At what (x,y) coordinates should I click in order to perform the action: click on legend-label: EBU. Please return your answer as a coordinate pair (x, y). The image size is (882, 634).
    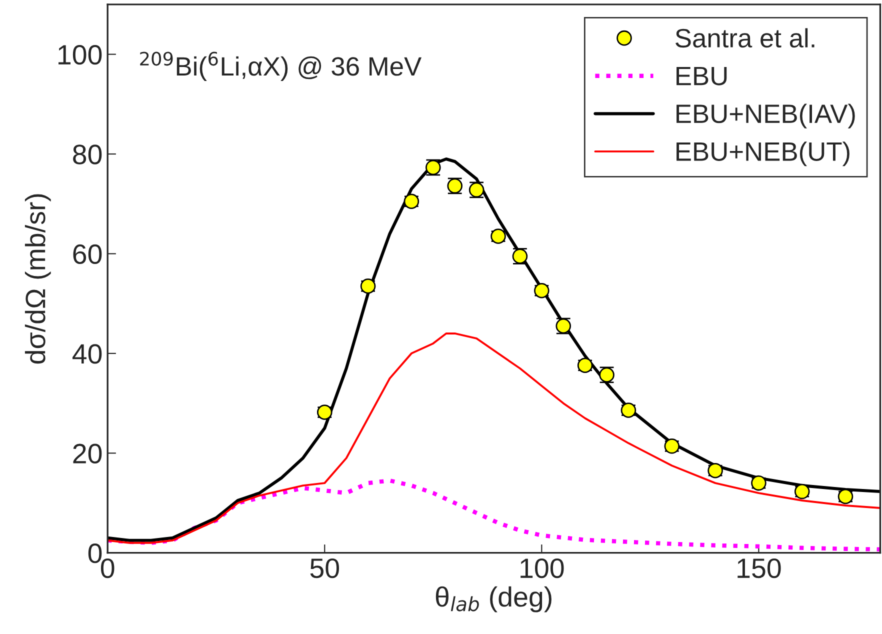
    Looking at the image, I should click on (701, 76).